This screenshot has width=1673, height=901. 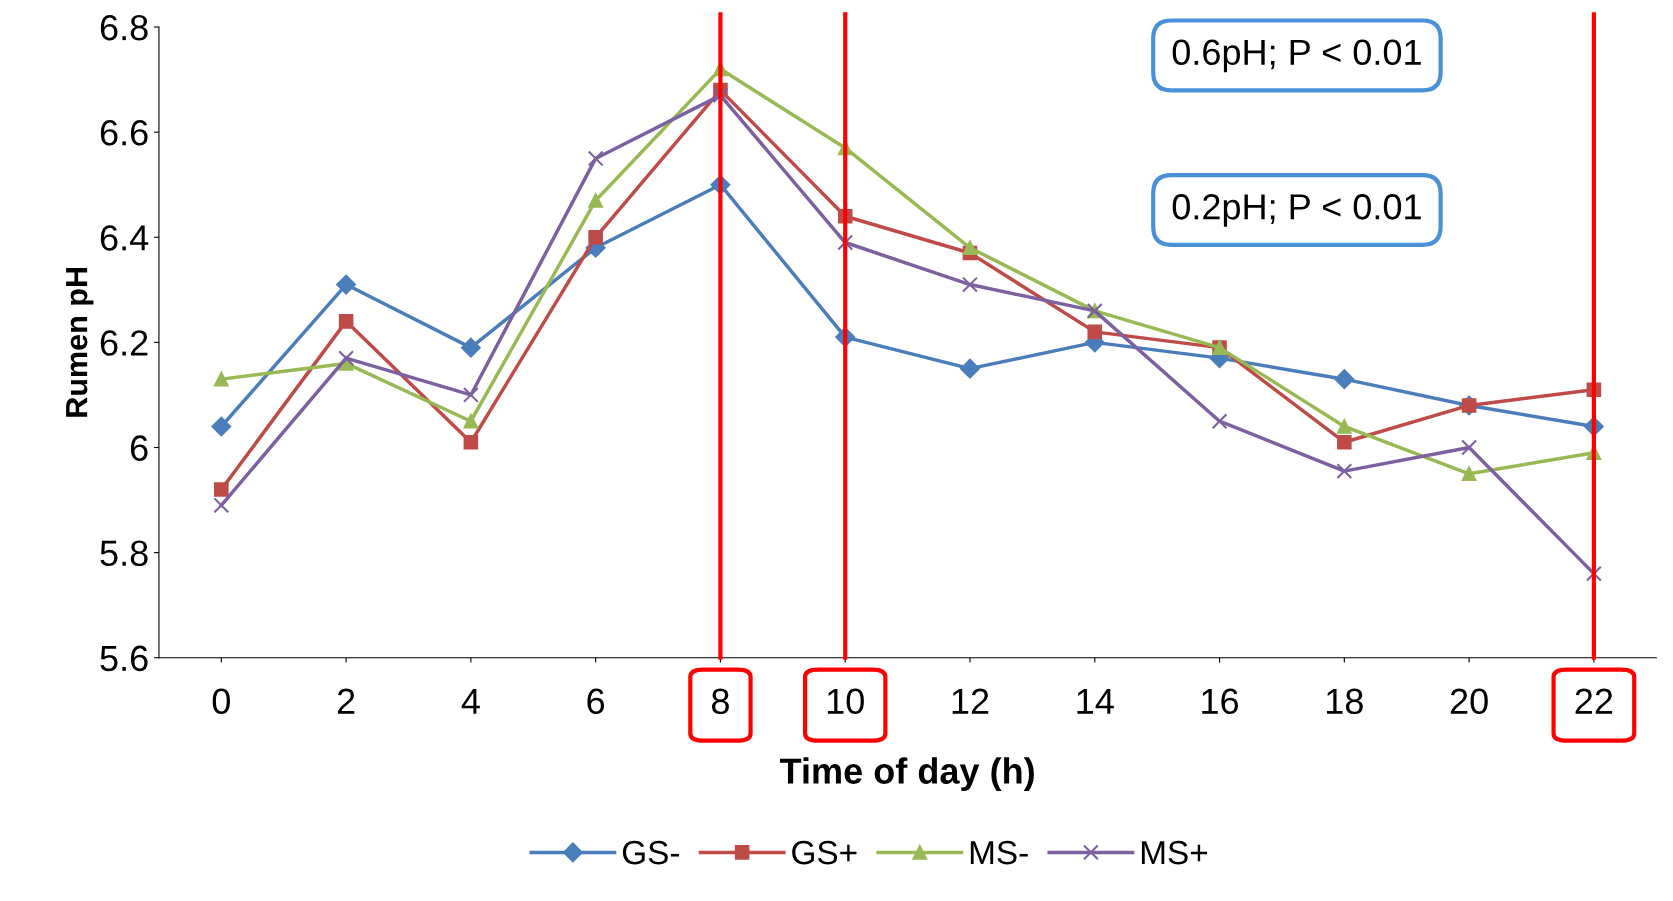 I want to click on x-axis-title: Time of day (h), so click(x=906, y=774).